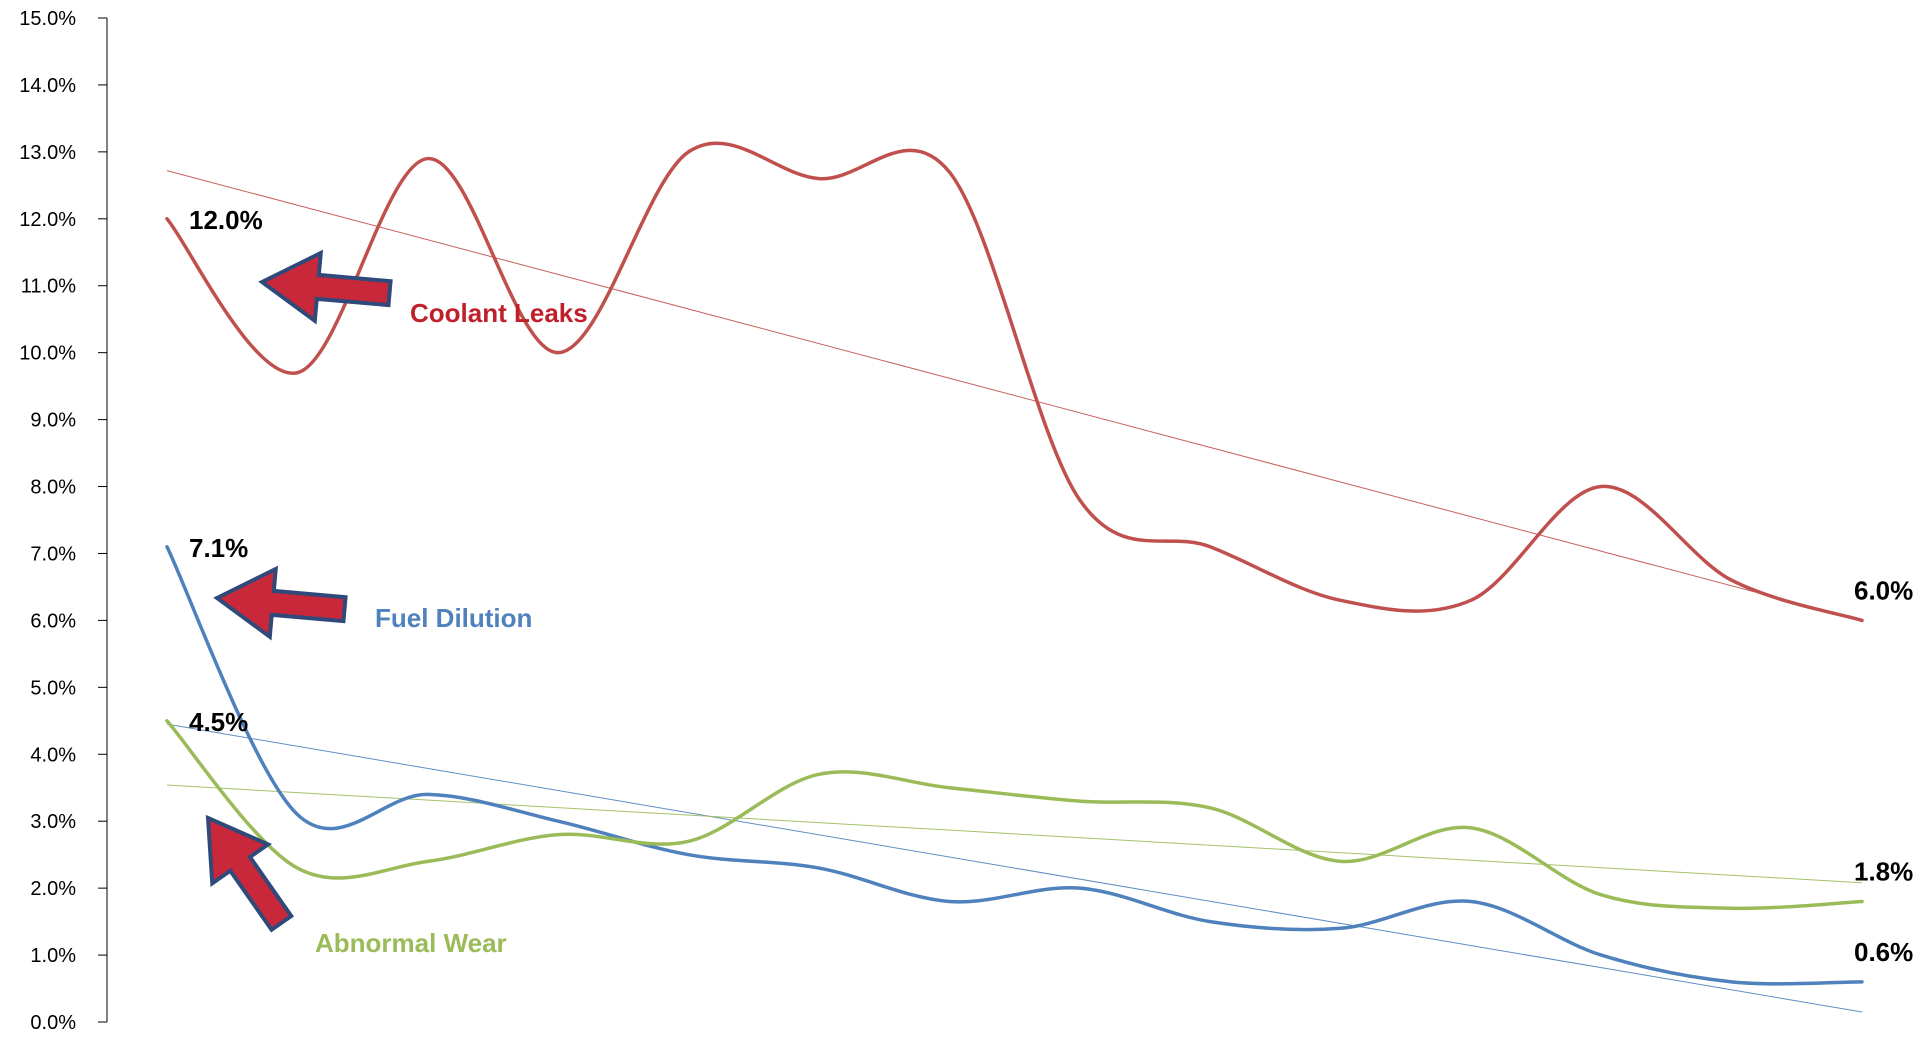 This screenshot has height=1037, width=1920. I want to click on y-tick-label: 3.0%, so click(53, 822).